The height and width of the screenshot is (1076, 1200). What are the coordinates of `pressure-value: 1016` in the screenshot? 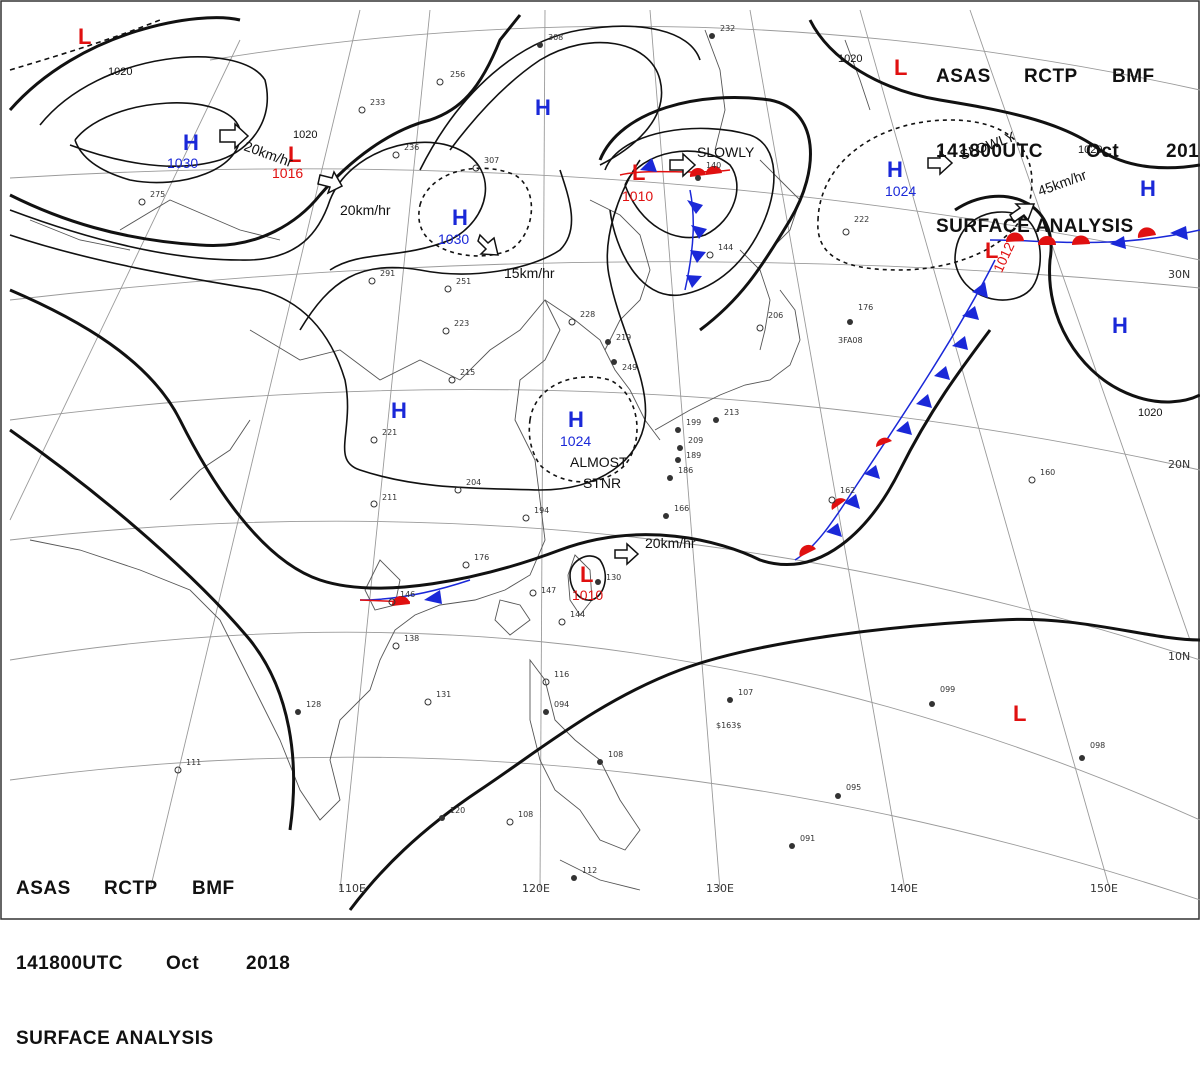 It's located at (287, 173).